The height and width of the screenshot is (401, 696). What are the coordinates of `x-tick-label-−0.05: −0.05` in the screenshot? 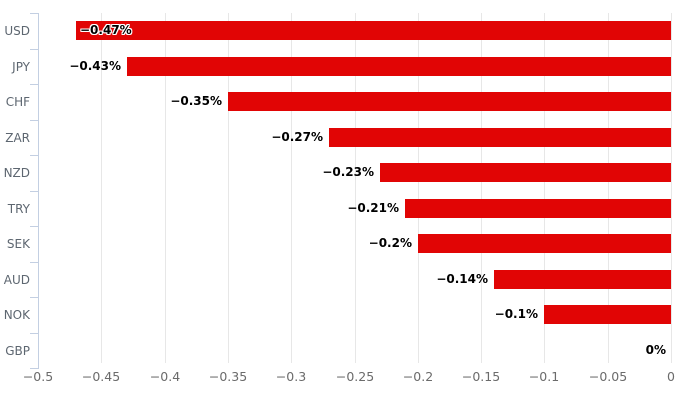 It's located at (608, 376).